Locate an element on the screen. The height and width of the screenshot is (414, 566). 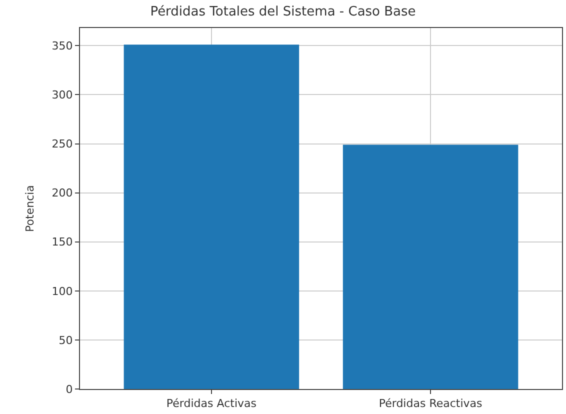
x-tick-label: Pérdidas Reactivas is located at coordinates (430, 403).